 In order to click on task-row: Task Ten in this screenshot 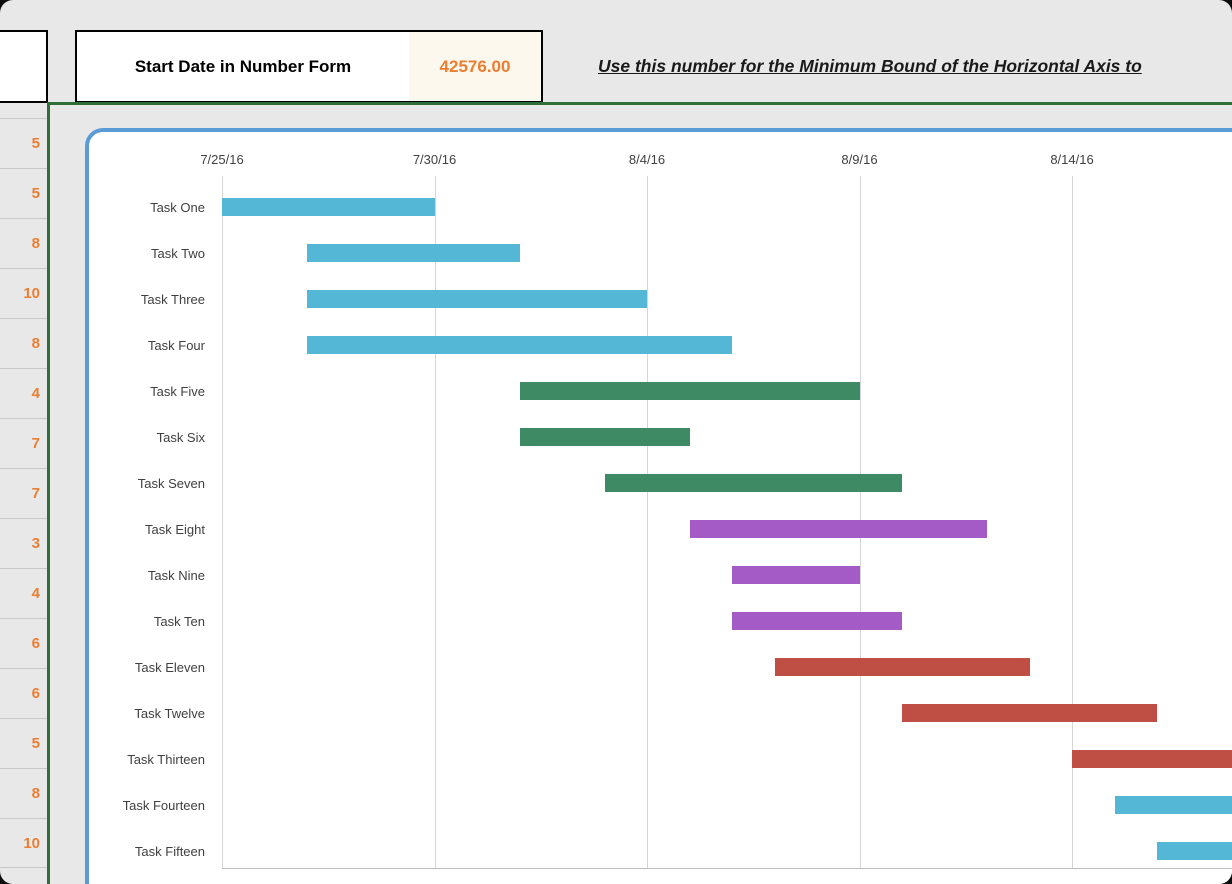, I will do `click(660, 621)`.